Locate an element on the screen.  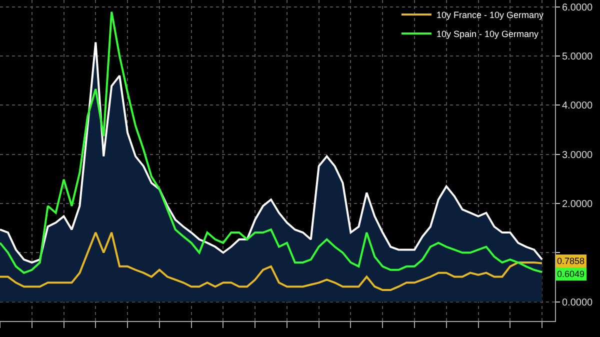
y-tick-label: 0.0000 is located at coordinates (578, 302).